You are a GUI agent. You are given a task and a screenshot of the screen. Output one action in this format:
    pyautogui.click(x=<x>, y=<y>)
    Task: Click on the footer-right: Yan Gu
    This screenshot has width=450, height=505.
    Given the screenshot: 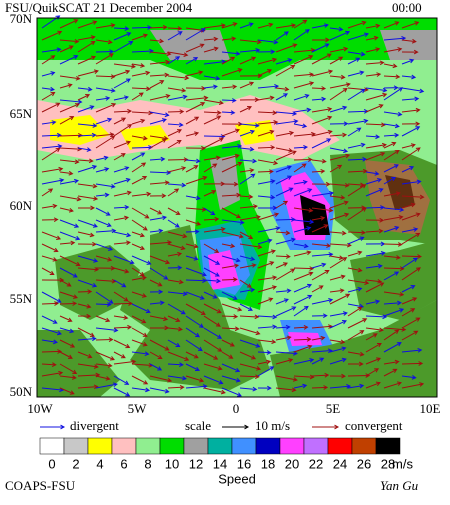 What is the action you would take?
    pyautogui.click(x=399, y=485)
    